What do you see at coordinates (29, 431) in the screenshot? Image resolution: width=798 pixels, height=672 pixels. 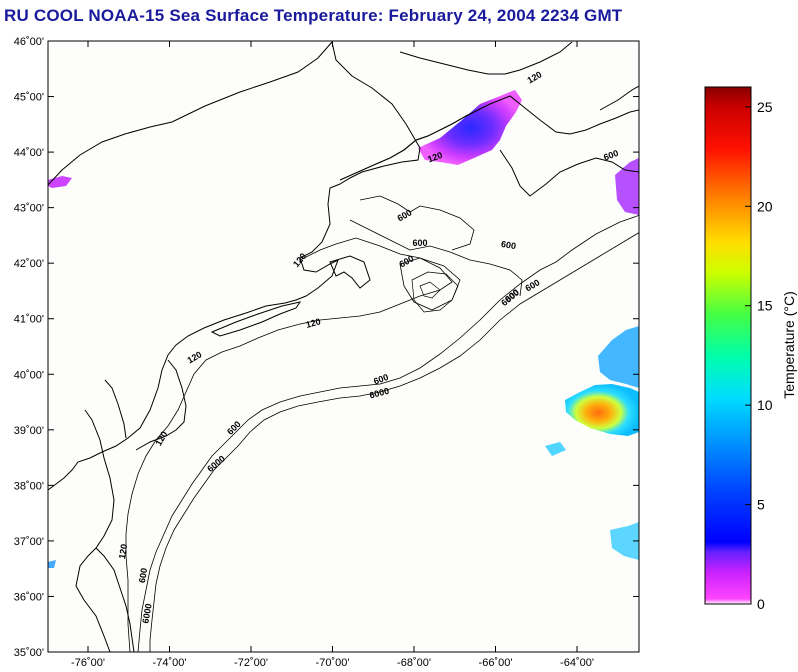 I see `lat-label: 39˚00'` at bounding box center [29, 431].